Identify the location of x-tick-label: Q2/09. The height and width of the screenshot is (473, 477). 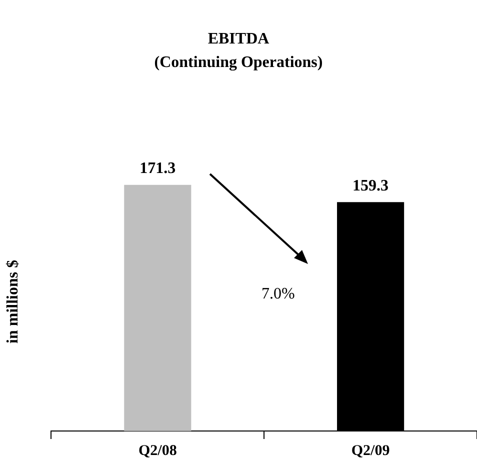
(370, 450).